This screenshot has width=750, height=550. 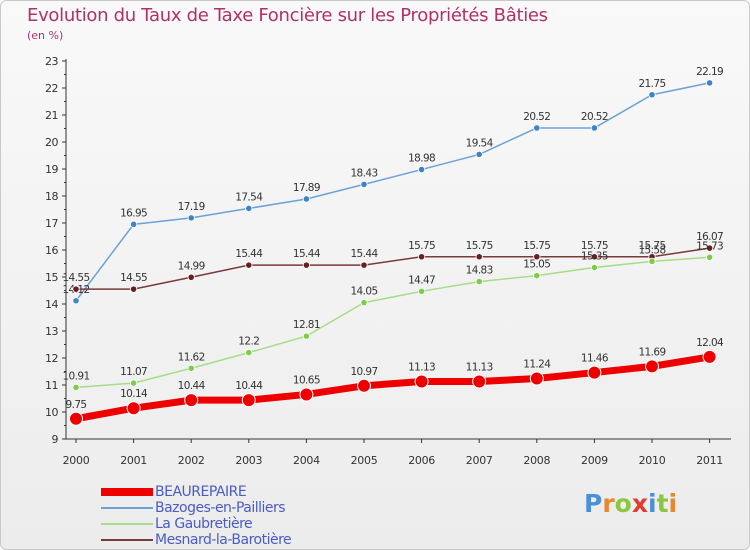 I want to click on data-label: 11.07, so click(x=133, y=372).